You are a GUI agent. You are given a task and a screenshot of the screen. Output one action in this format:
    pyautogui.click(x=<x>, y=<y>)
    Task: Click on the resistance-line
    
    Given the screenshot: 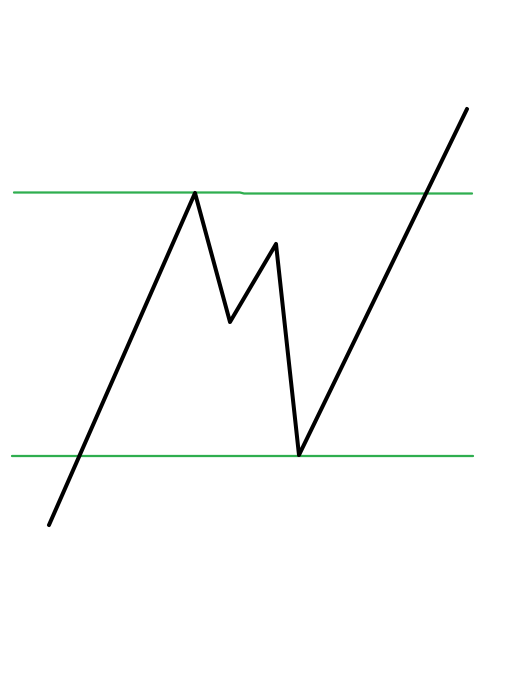 What is the action you would take?
    pyautogui.click(x=243, y=193)
    